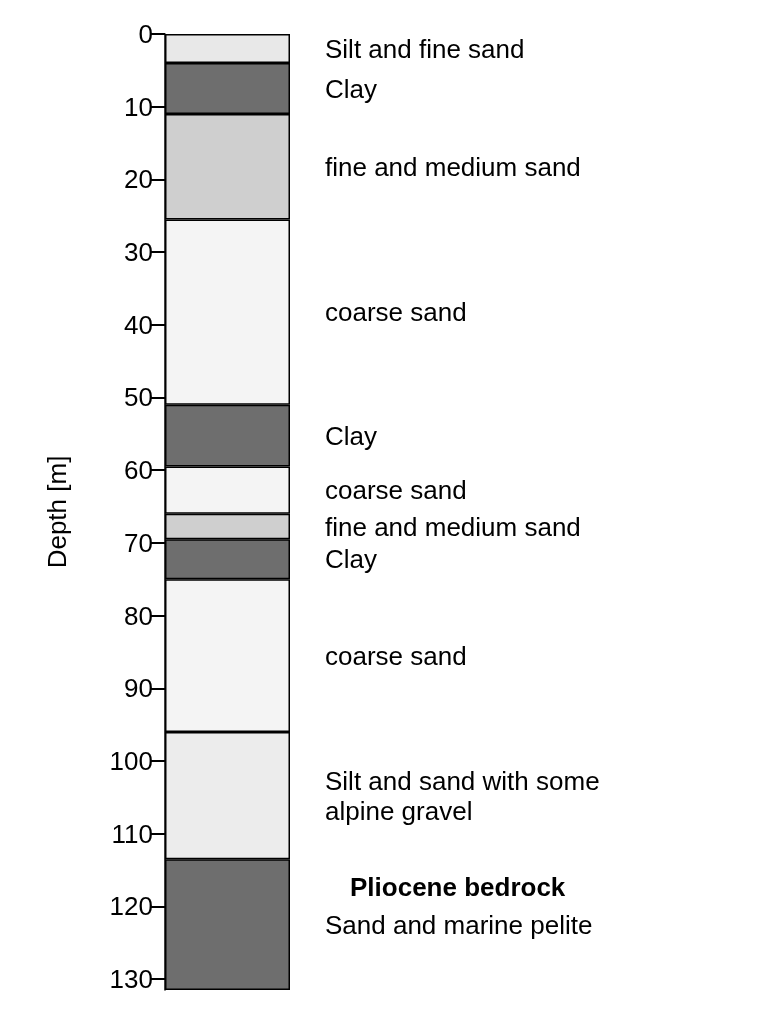 The height and width of the screenshot is (1024, 768). What do you see at coordinates (138, 615) in the screenshot?
I see `y-tick-label: 80` at bounding box center [138, 615].